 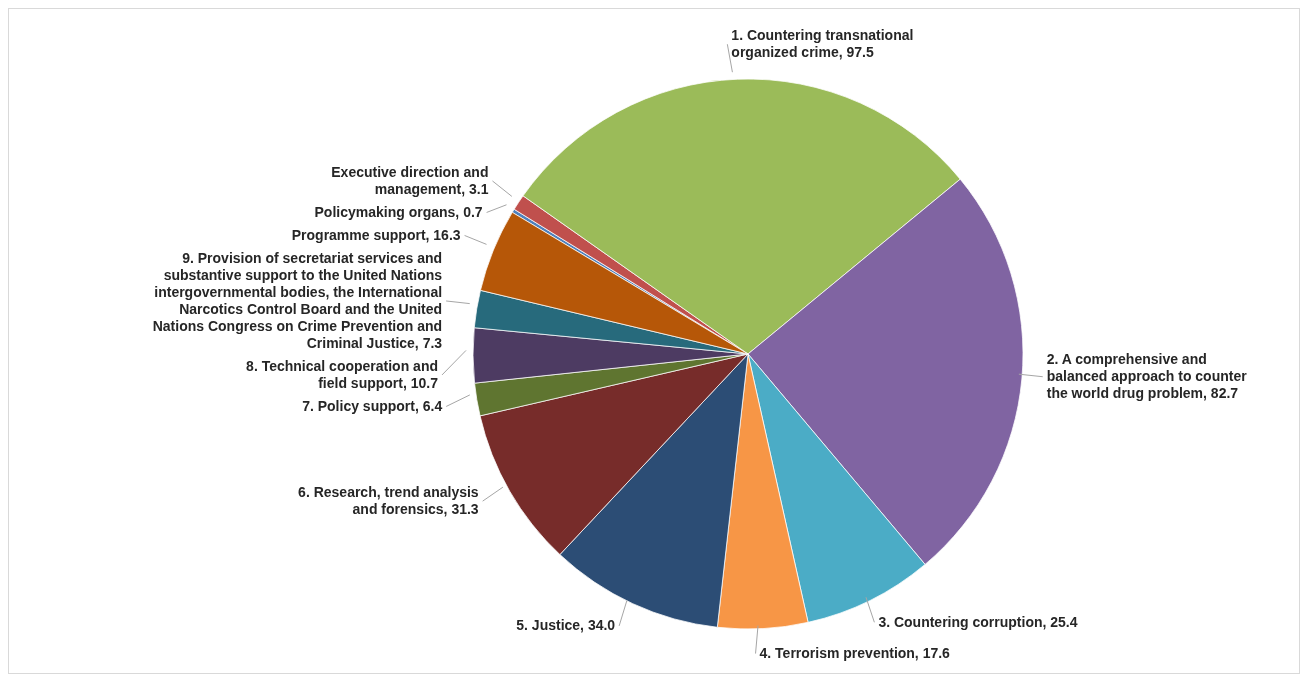 What do you see at coordinates (342, 374) in the screenshot?
I see `slice-label: 8. Technical cooperation and field support, 10.7` at bounding box center [342, 374].